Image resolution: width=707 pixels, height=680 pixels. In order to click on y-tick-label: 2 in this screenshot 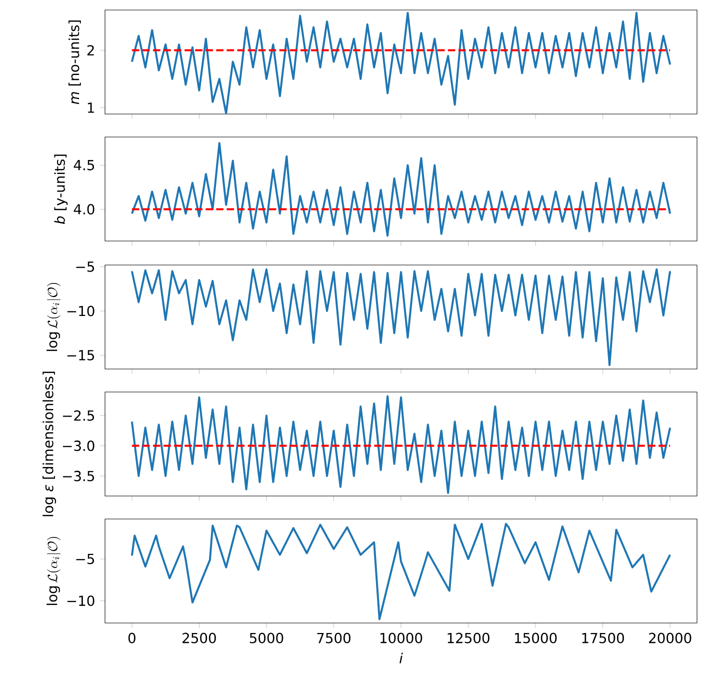, I will do `click(90, 50)`.